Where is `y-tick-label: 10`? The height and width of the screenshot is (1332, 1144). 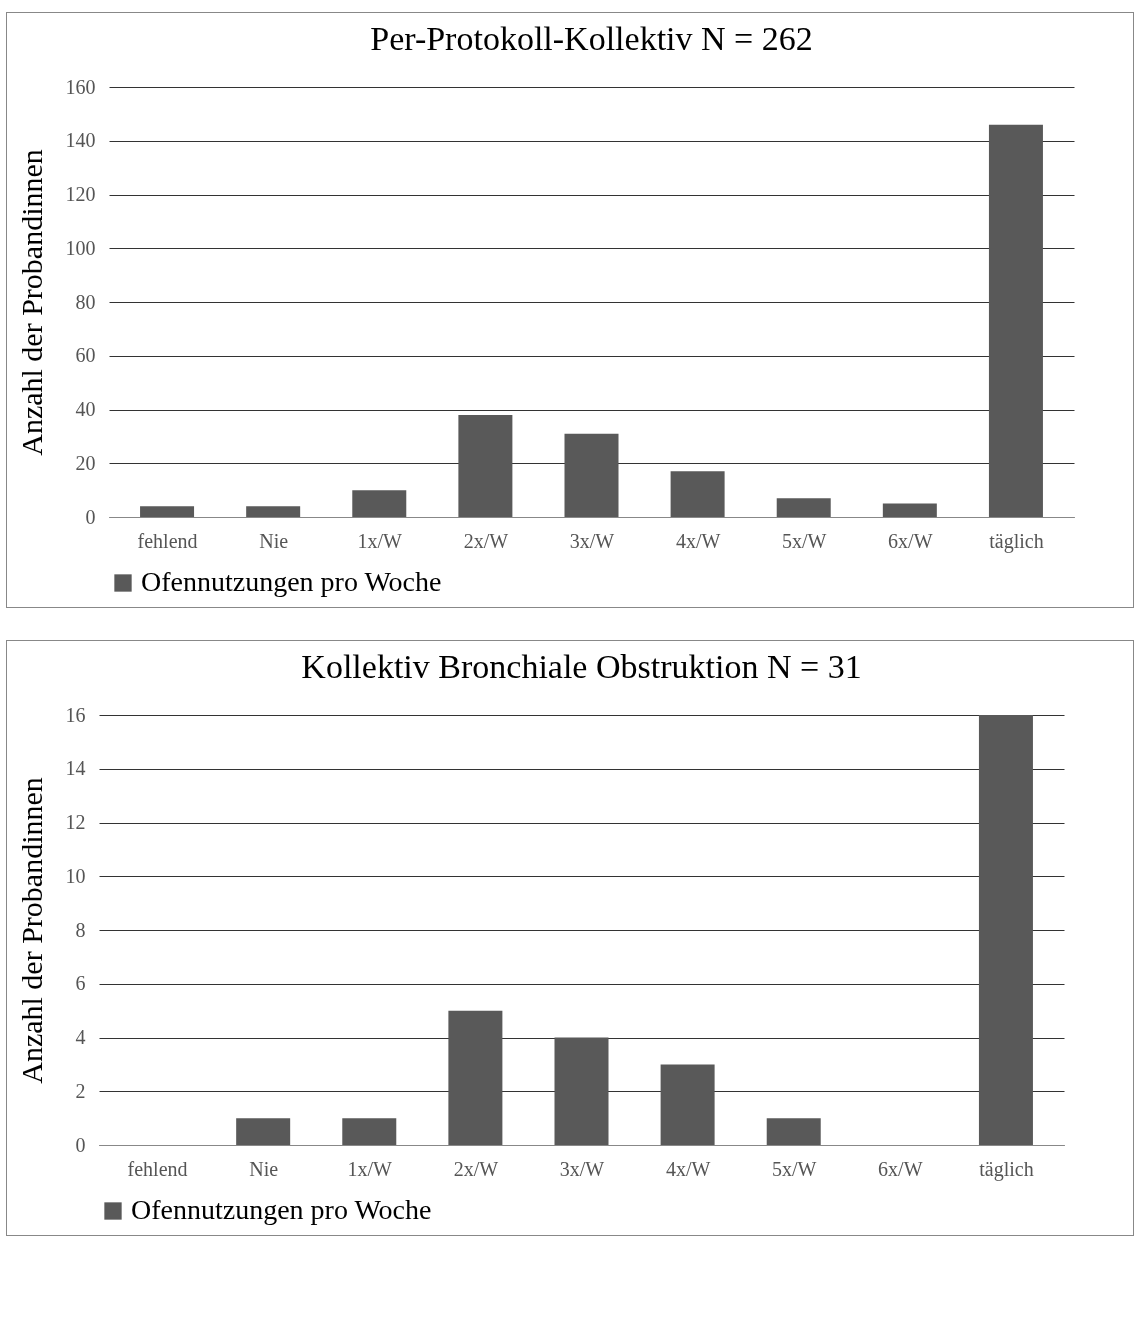
y-tick-label: 10 is located at coordinates (75, 875).